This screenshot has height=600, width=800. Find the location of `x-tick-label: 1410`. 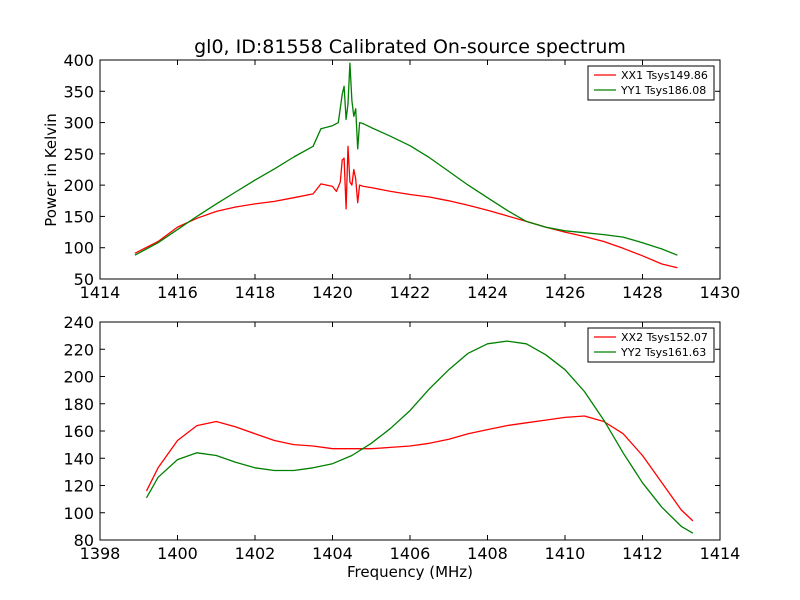

x-tick-label: 1410 is located at coordinates (565, 553).